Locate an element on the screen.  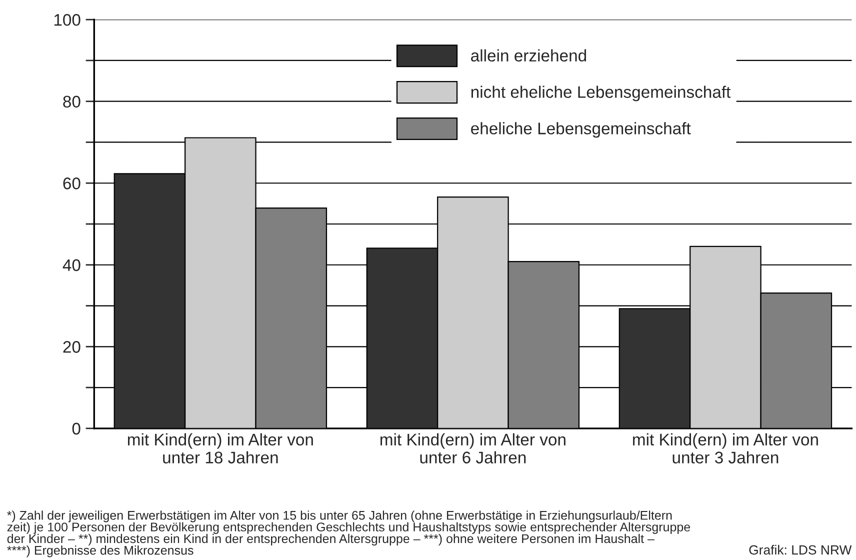
text: Grafik: LDS NRW is located at coordinates (800, 549).